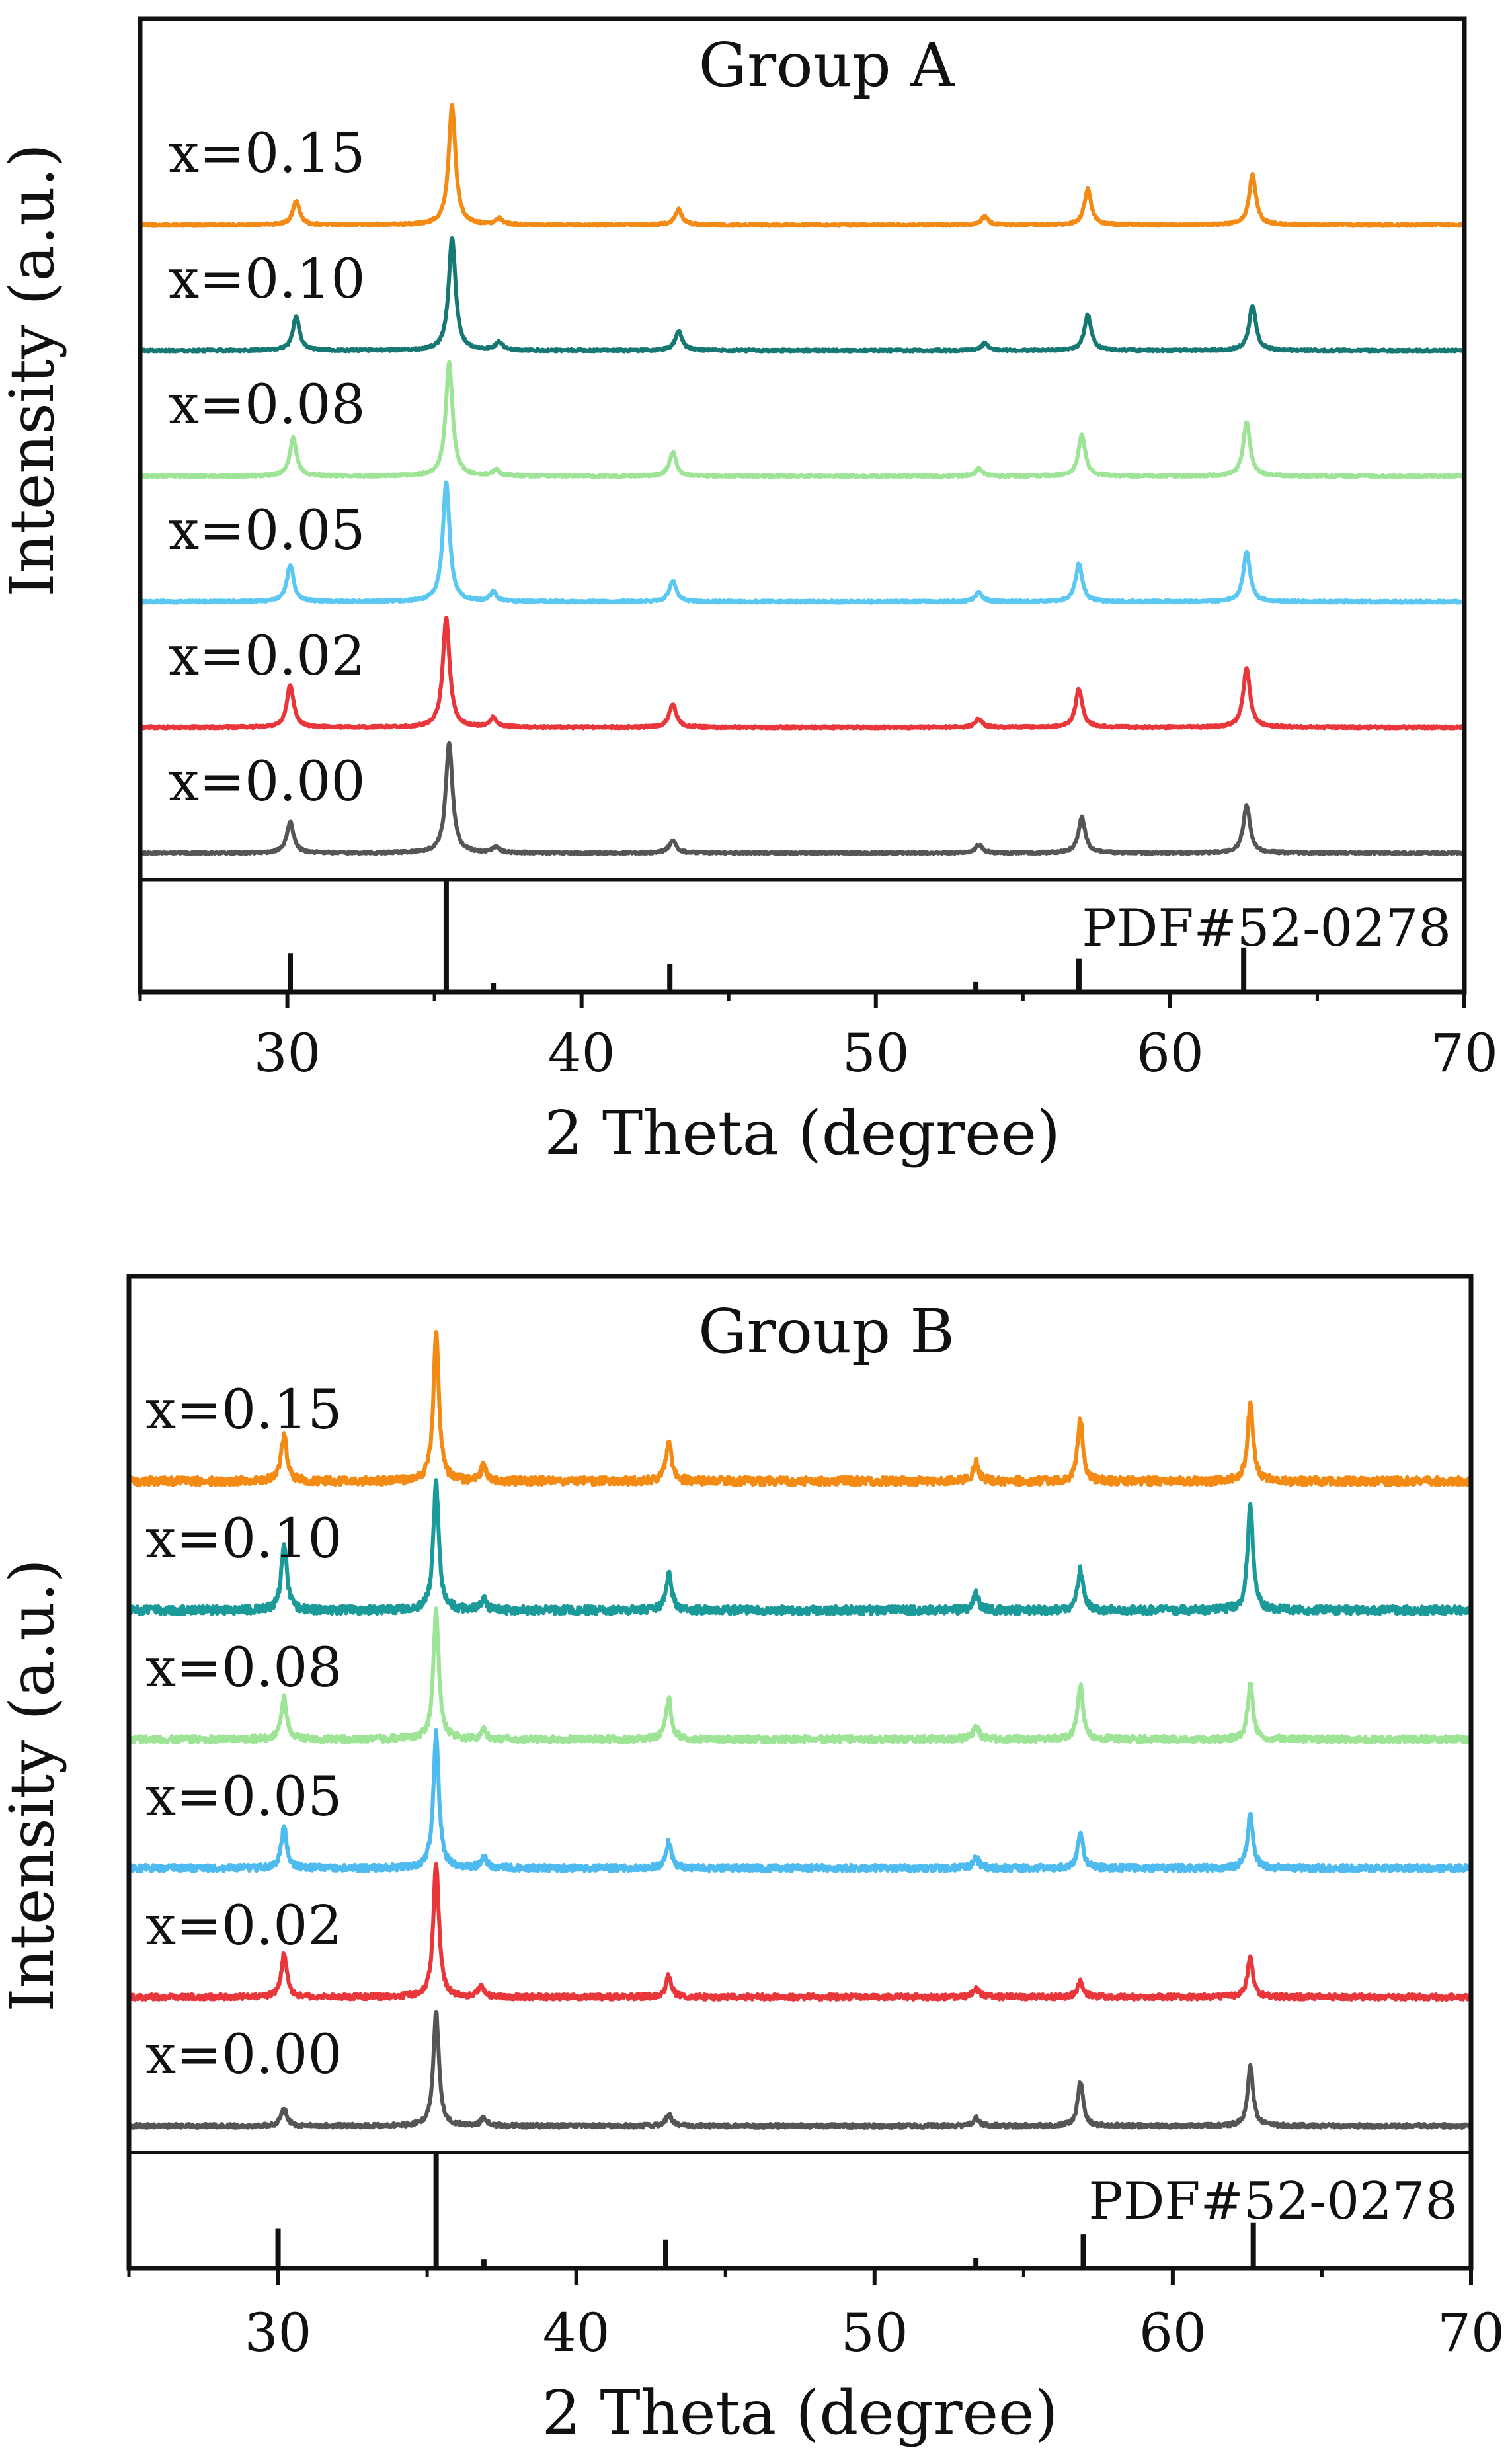  What do you see at coordinates (826, 1331) in the screenshot?
I see `chart-title: Group B` at bounding box center [826, 1331].